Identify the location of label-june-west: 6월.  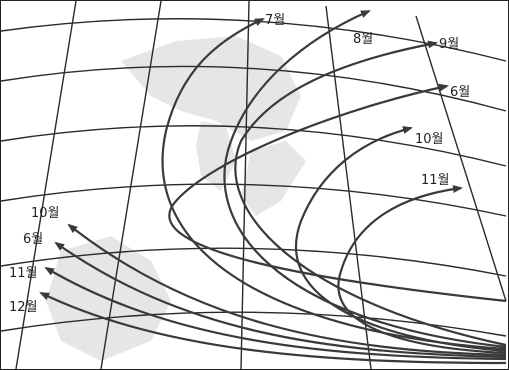
(33, 239).